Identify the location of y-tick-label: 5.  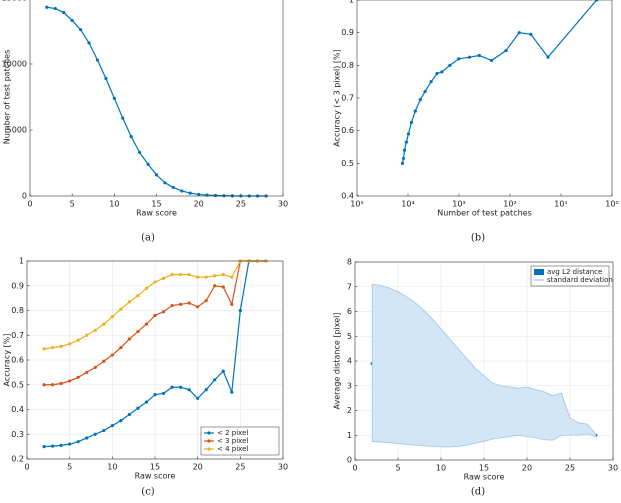
(349, 336).